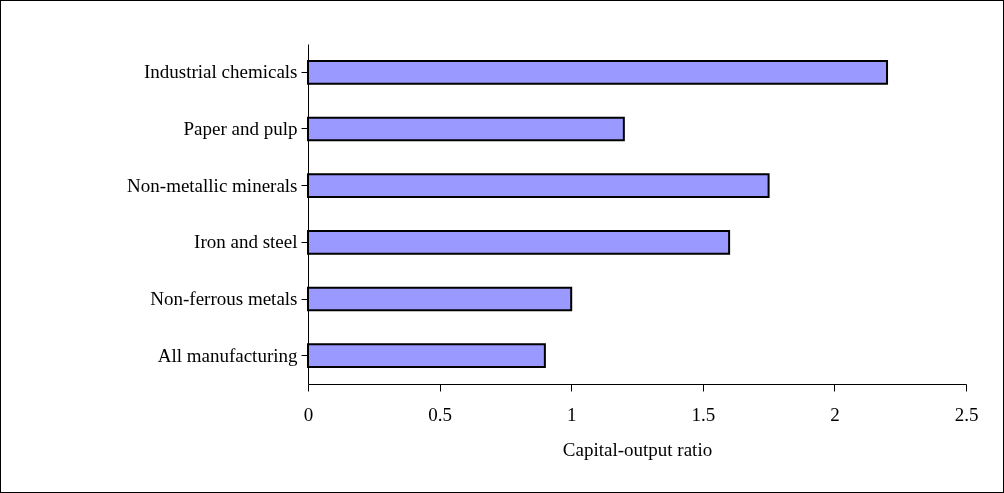 Image resolution: width=1004 pixels, height=493 pixels. What do you see at coordinates (240, 128) in the screenshot?
I see `y-tick-label: Paper and pulp` at bounding box center [240, 128].